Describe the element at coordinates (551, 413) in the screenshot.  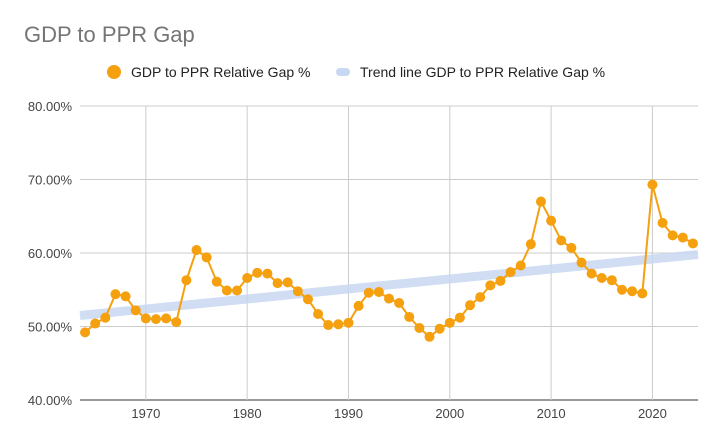
I see `x-tick-label: 2010` at that location.